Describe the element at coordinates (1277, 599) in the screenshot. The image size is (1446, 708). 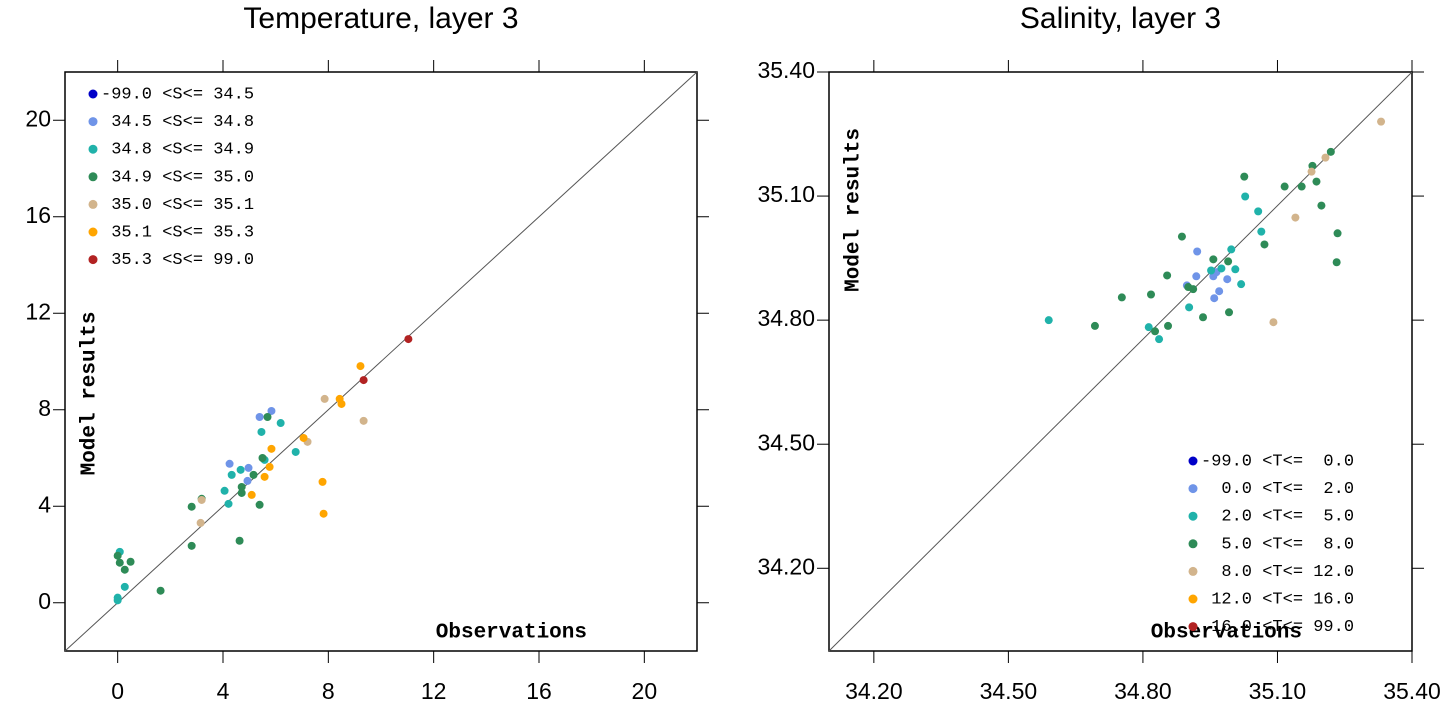
I see `legend-label: 12.0 <T<= 16.0` at that location.